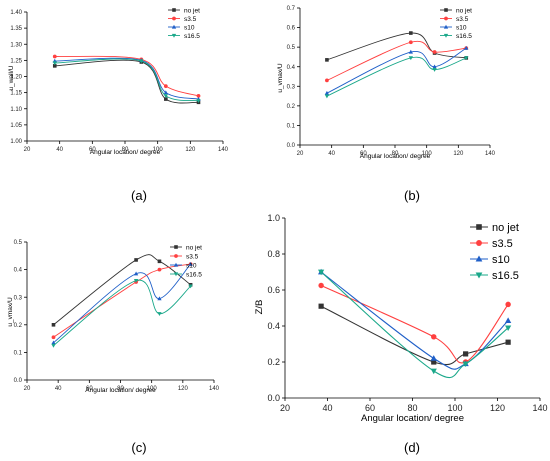  Describe the element at coordinates (18, 298) in the screenshot. I see `y-tick-label: 0.3` at that location.